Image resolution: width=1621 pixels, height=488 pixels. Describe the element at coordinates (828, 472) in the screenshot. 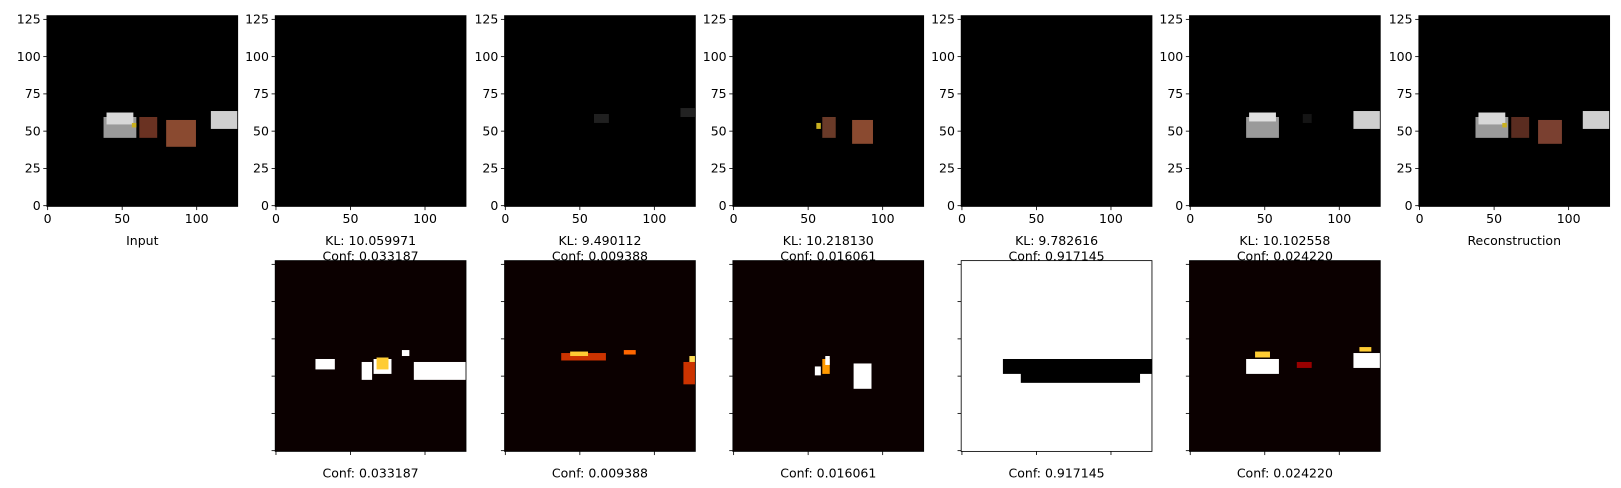

I see `mask-caption: Conf: 0.016061` at that location.